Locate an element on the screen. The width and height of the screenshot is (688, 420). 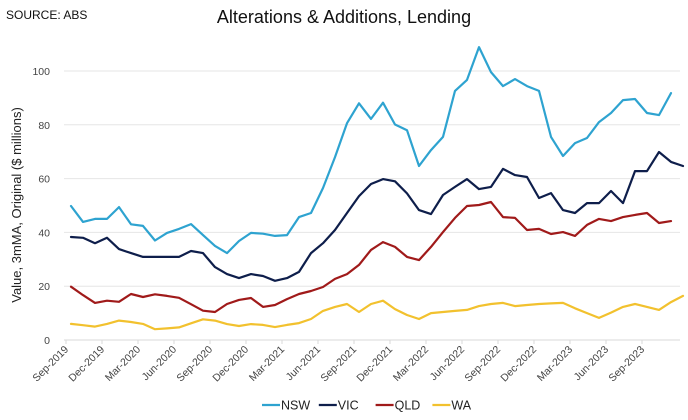
y-tick-label: 60 is located at coordinates (44, 180).